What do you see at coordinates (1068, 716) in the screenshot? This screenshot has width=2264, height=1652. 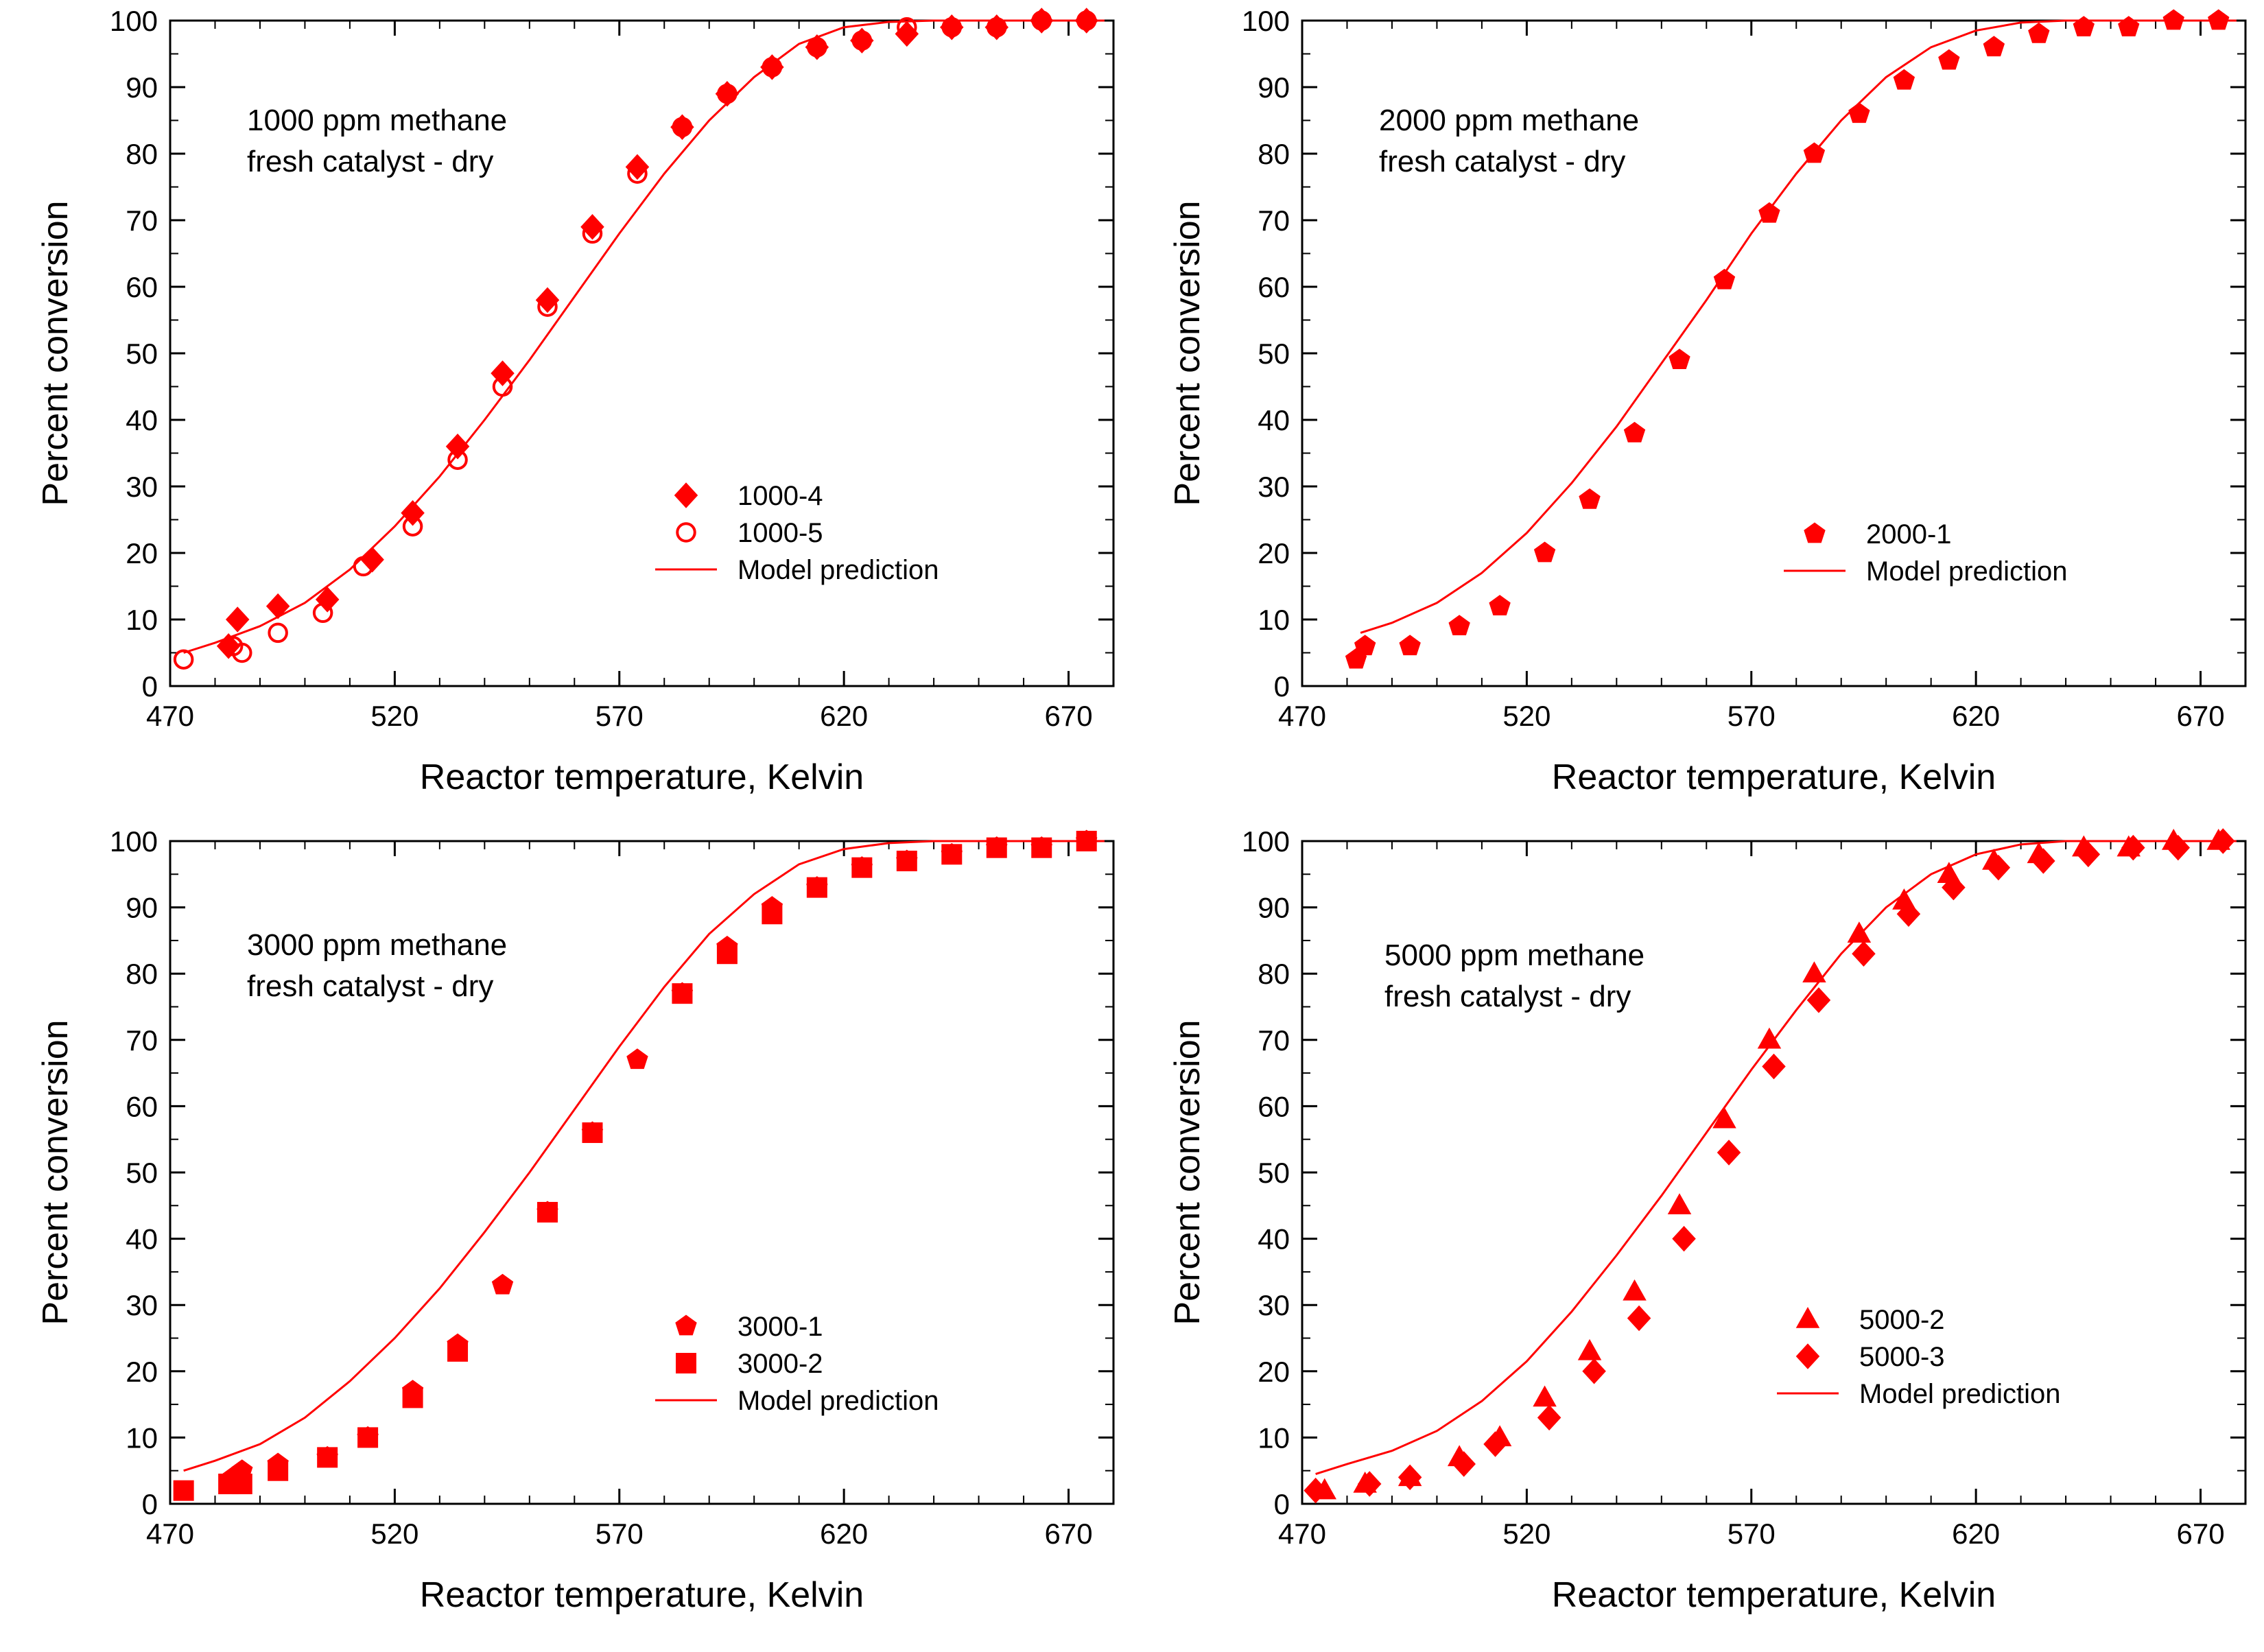 I see `x-tick-label: 670` at bounding box center [1068, 716].